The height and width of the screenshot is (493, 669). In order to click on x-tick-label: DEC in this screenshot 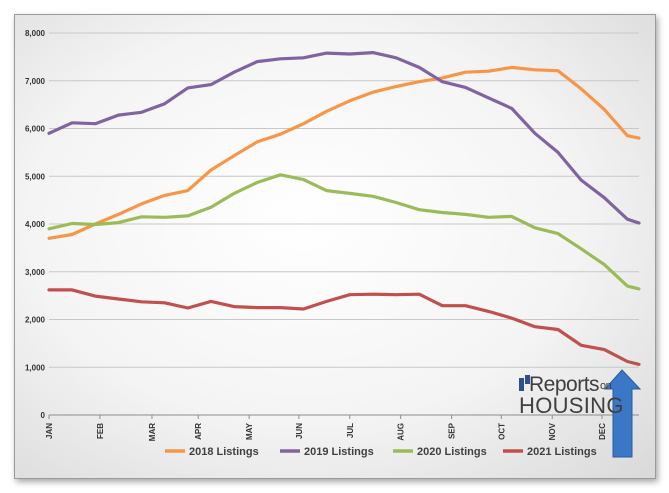, I will do `click(602, 431)`.